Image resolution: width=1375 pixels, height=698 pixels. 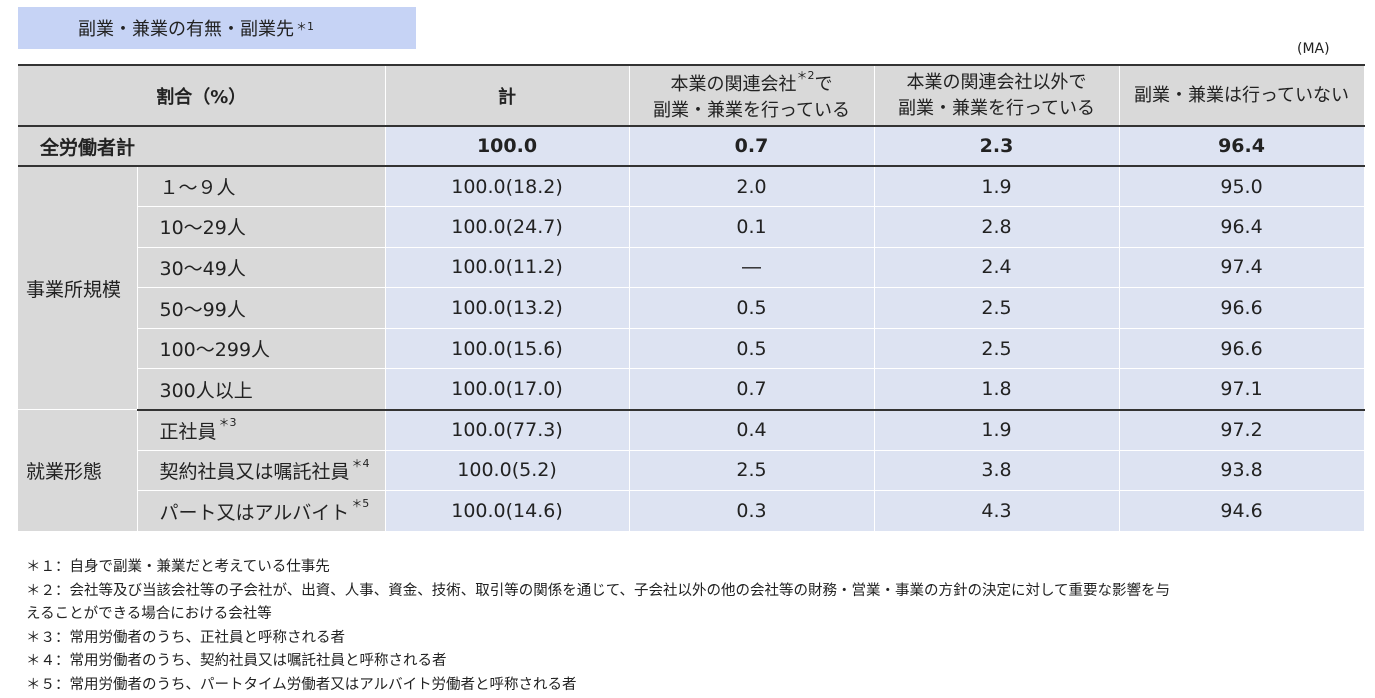 I want to click on table-row: 30～49人 100.0(11.2) ― 2.4 97.4, so click(x=691, y=268).